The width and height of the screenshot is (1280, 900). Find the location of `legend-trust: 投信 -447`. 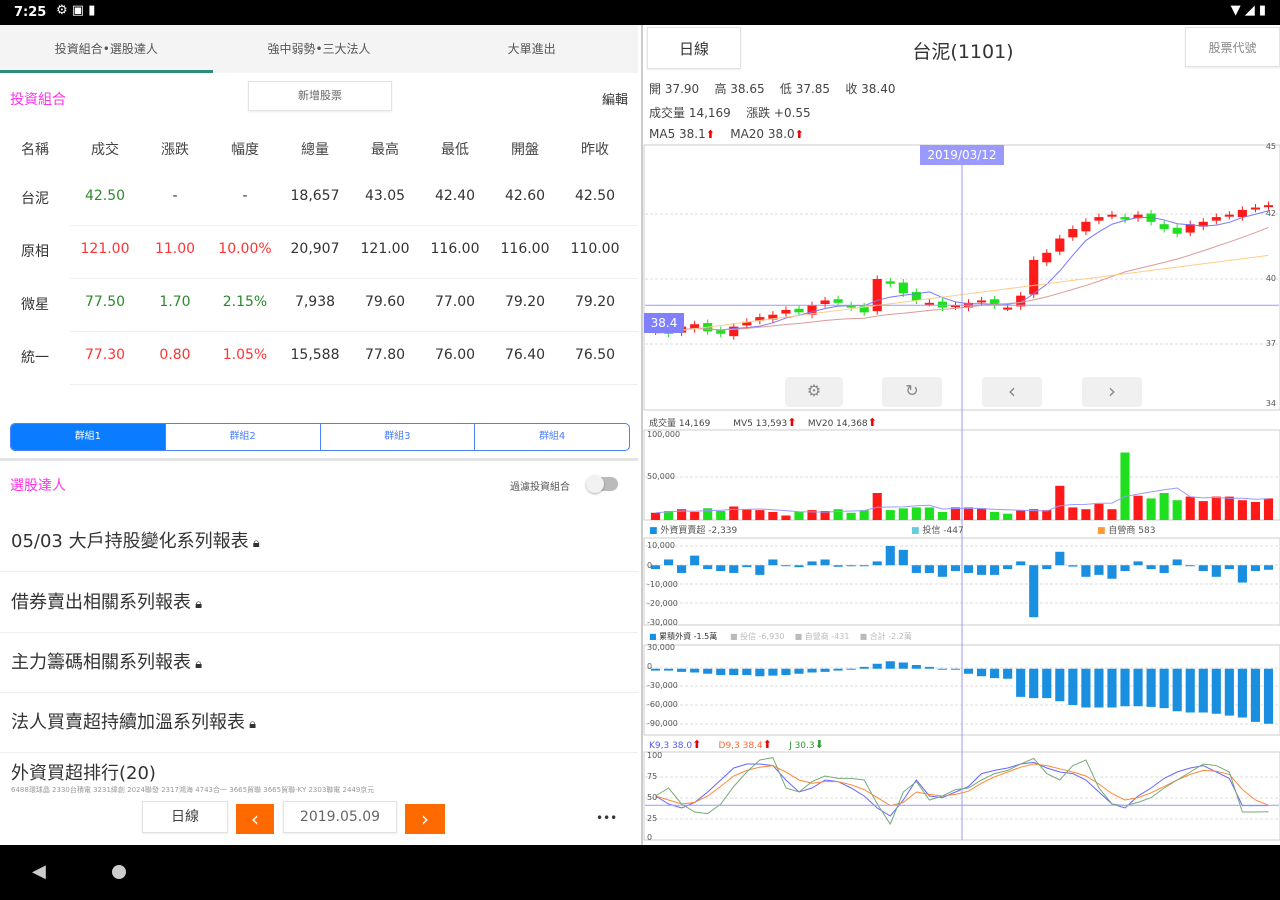

legend-trust: 投信 -447 is located at coordinates (943, 531).